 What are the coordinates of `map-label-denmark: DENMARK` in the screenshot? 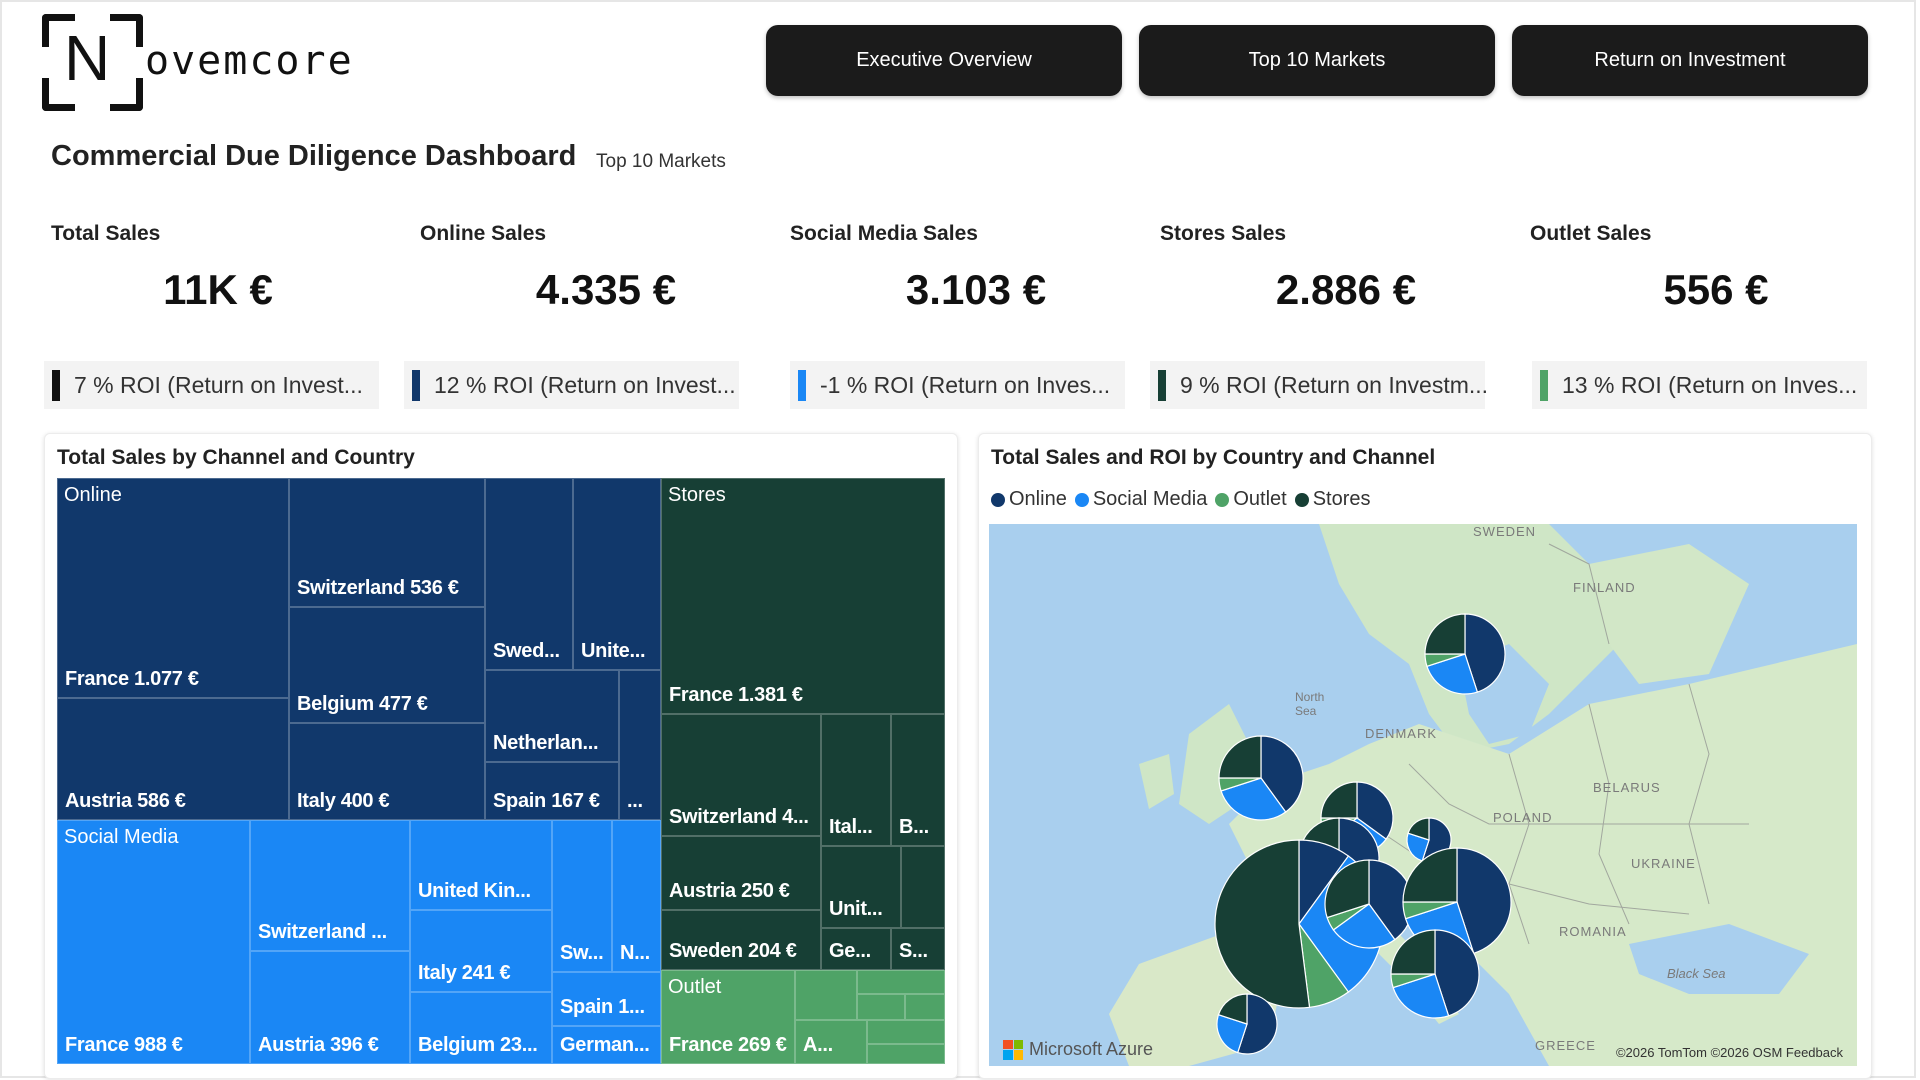 It's located at (1401, 733).